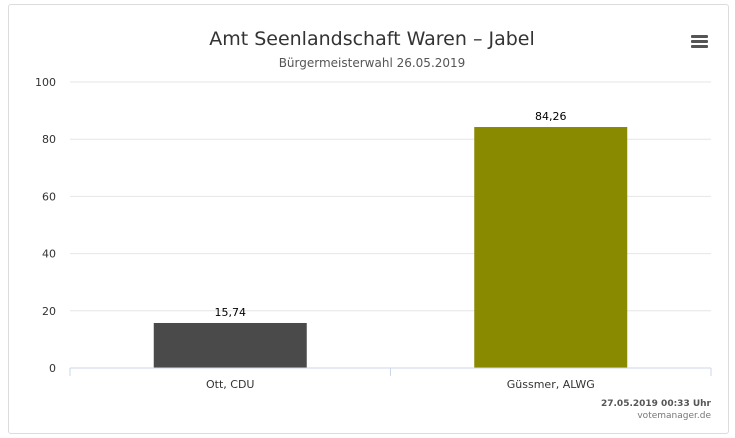 This screenshot has height=438, width=735. I want to click on y-tick-label: 100, so click(45, 82).